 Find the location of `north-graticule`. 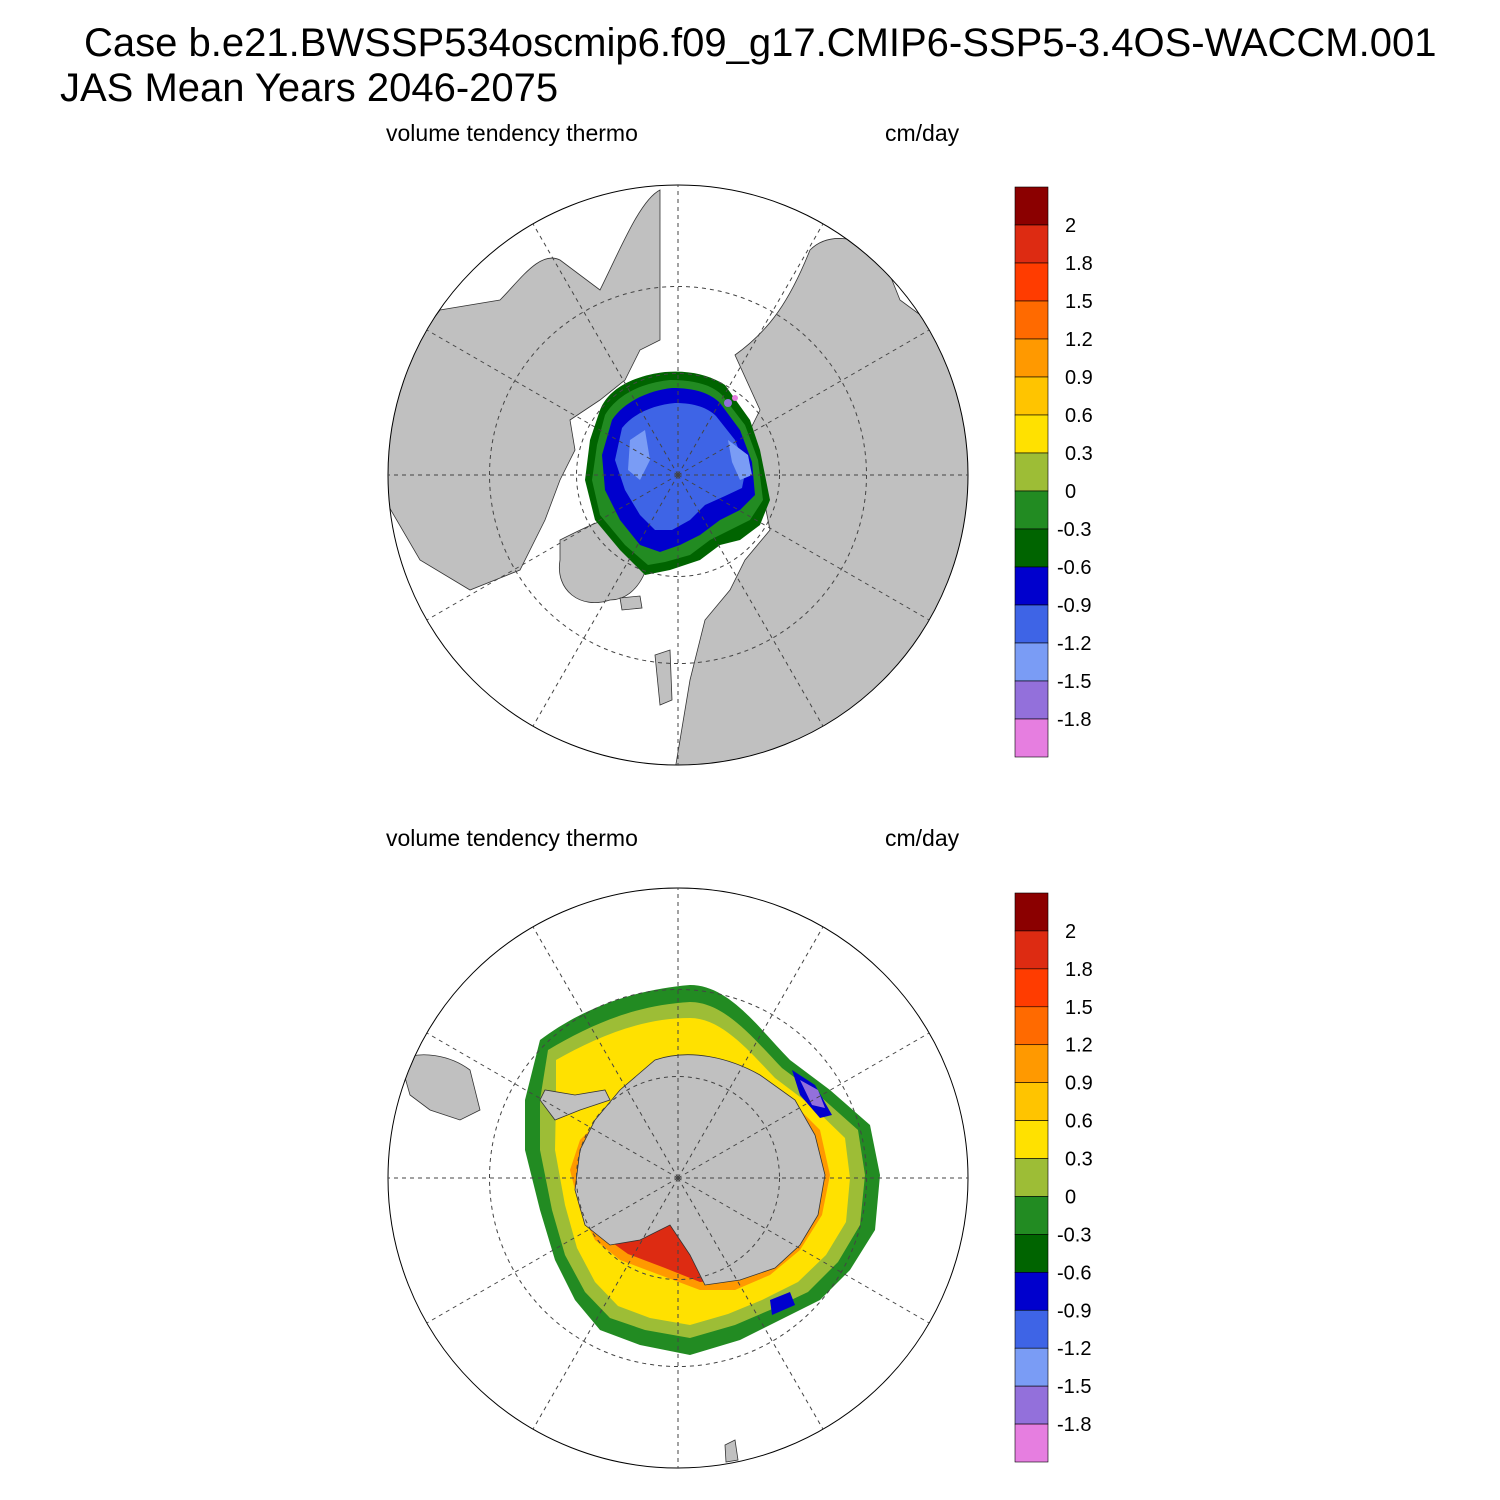

north-graticule is located at coordinates (678, 475).